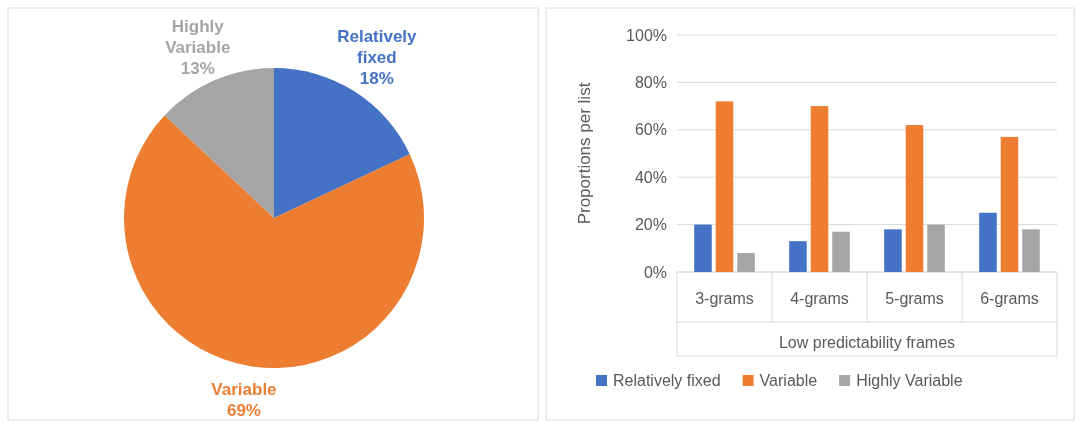  Describe the element at coordinates (788, 380) in the screenshot. I see `legend-label: Variable` at that location.